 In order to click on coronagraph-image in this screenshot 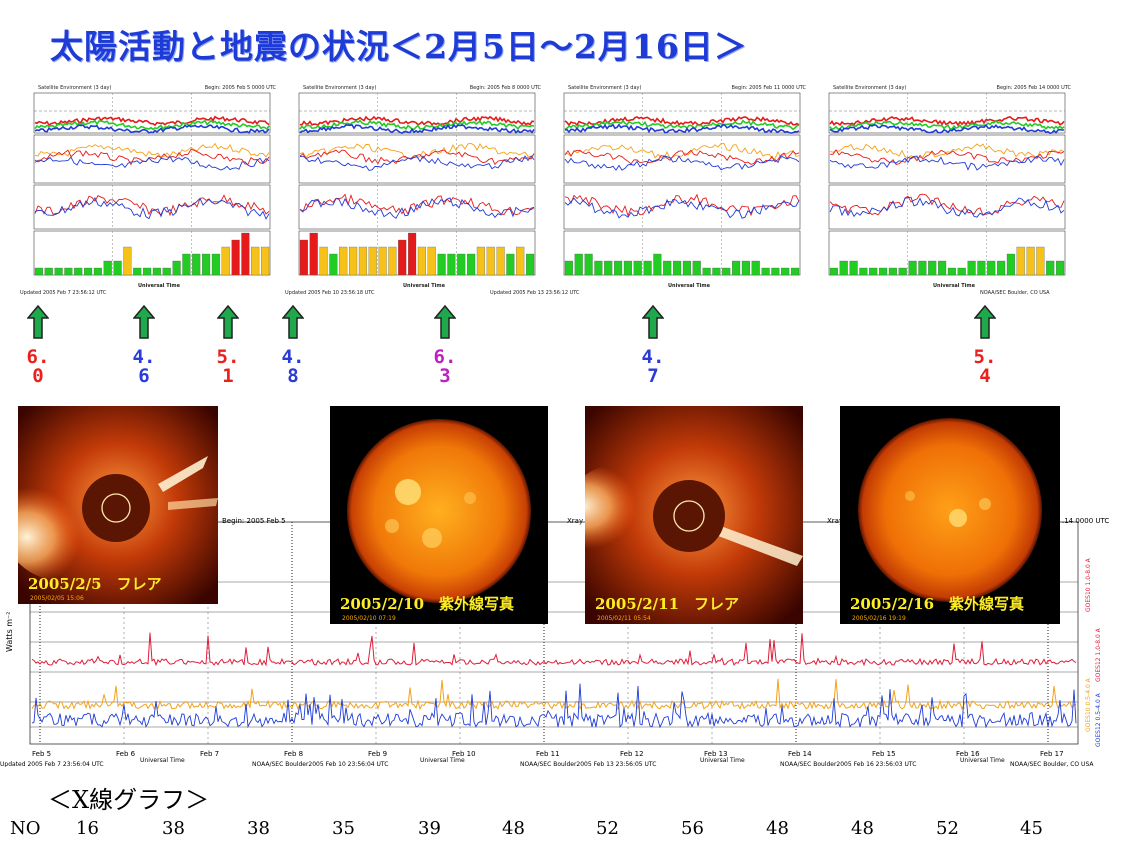, I will do `click(684, 515)`.